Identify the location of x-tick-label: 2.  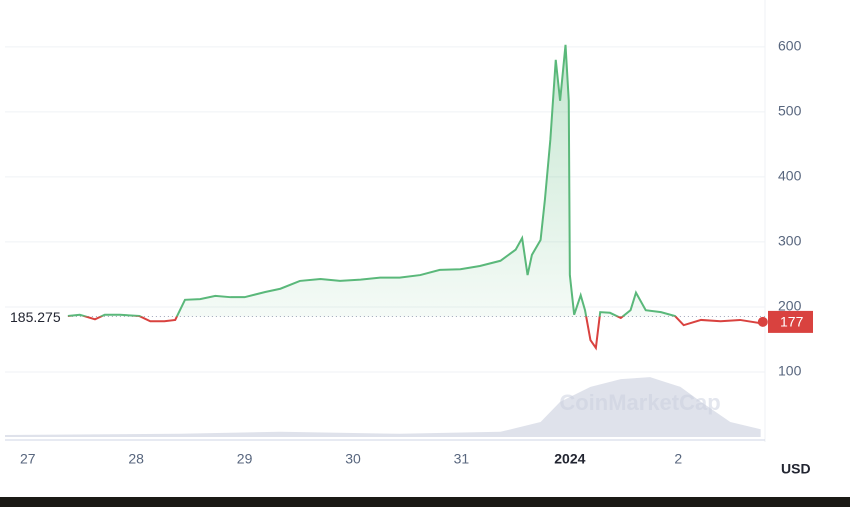
(678, 459).